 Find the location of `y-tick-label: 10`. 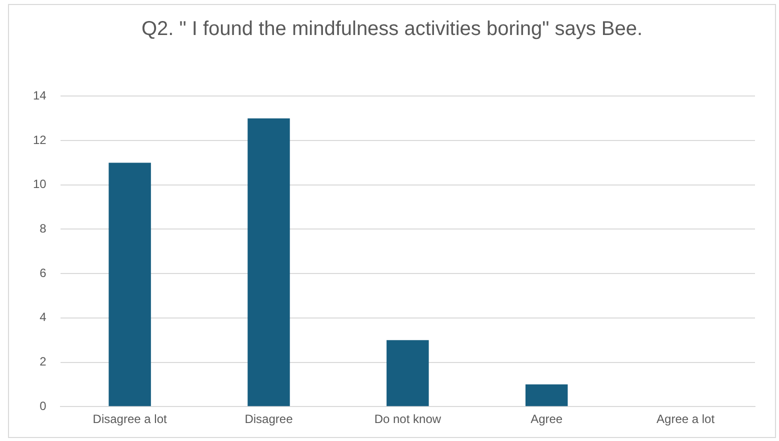

y-tick-label: 10 is located at coordinates (39, 184).